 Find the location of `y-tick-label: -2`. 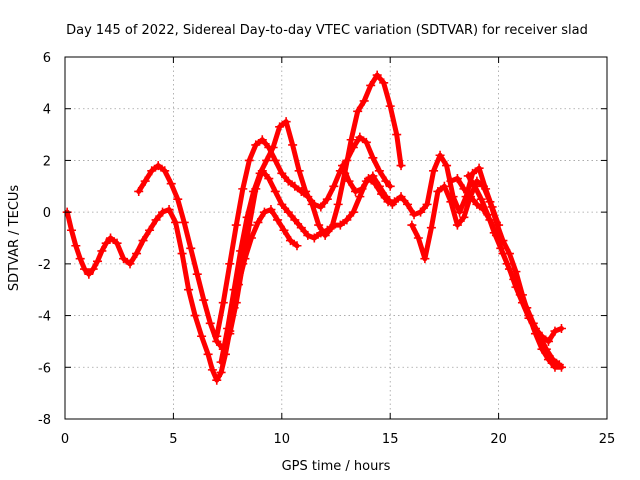

y-tick-label: -2 is located at coordinates (44, 265).